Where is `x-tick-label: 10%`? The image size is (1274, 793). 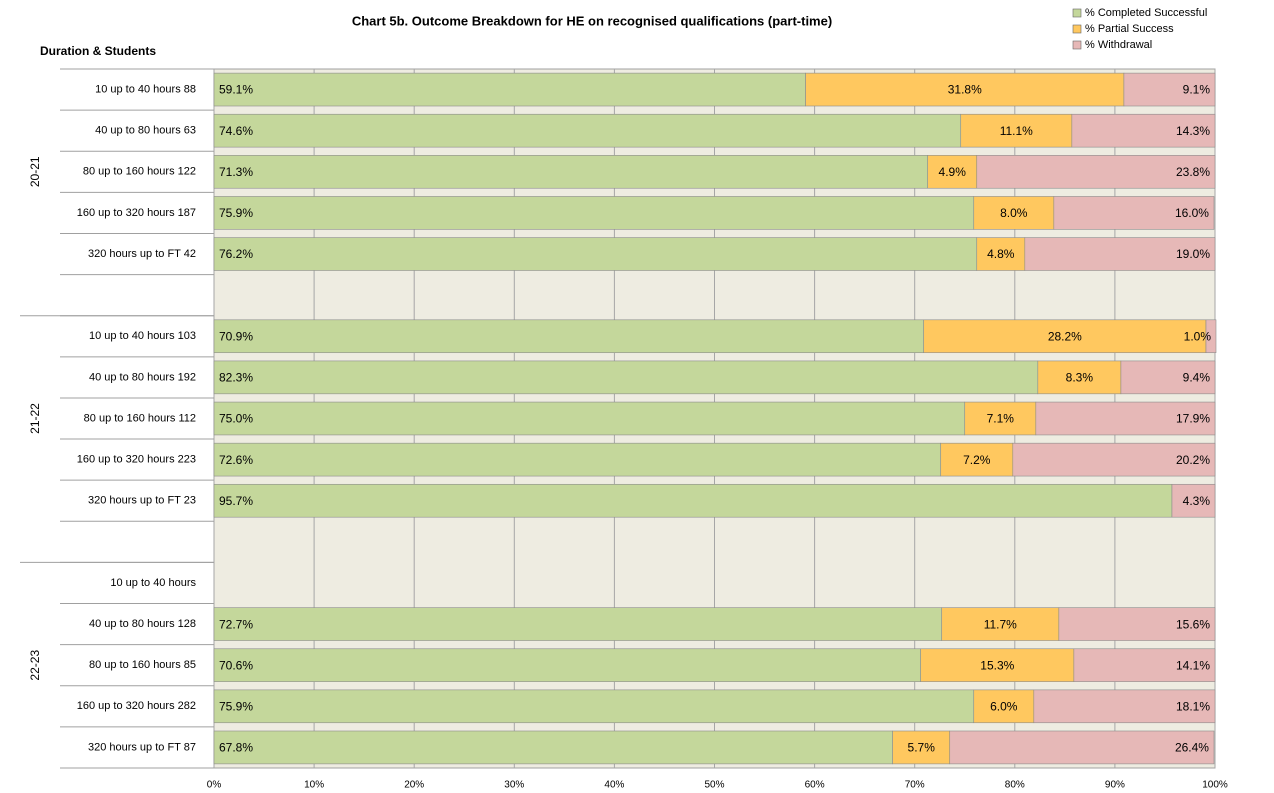 x-tick-label: 10% is located at coordinates (314, 785).